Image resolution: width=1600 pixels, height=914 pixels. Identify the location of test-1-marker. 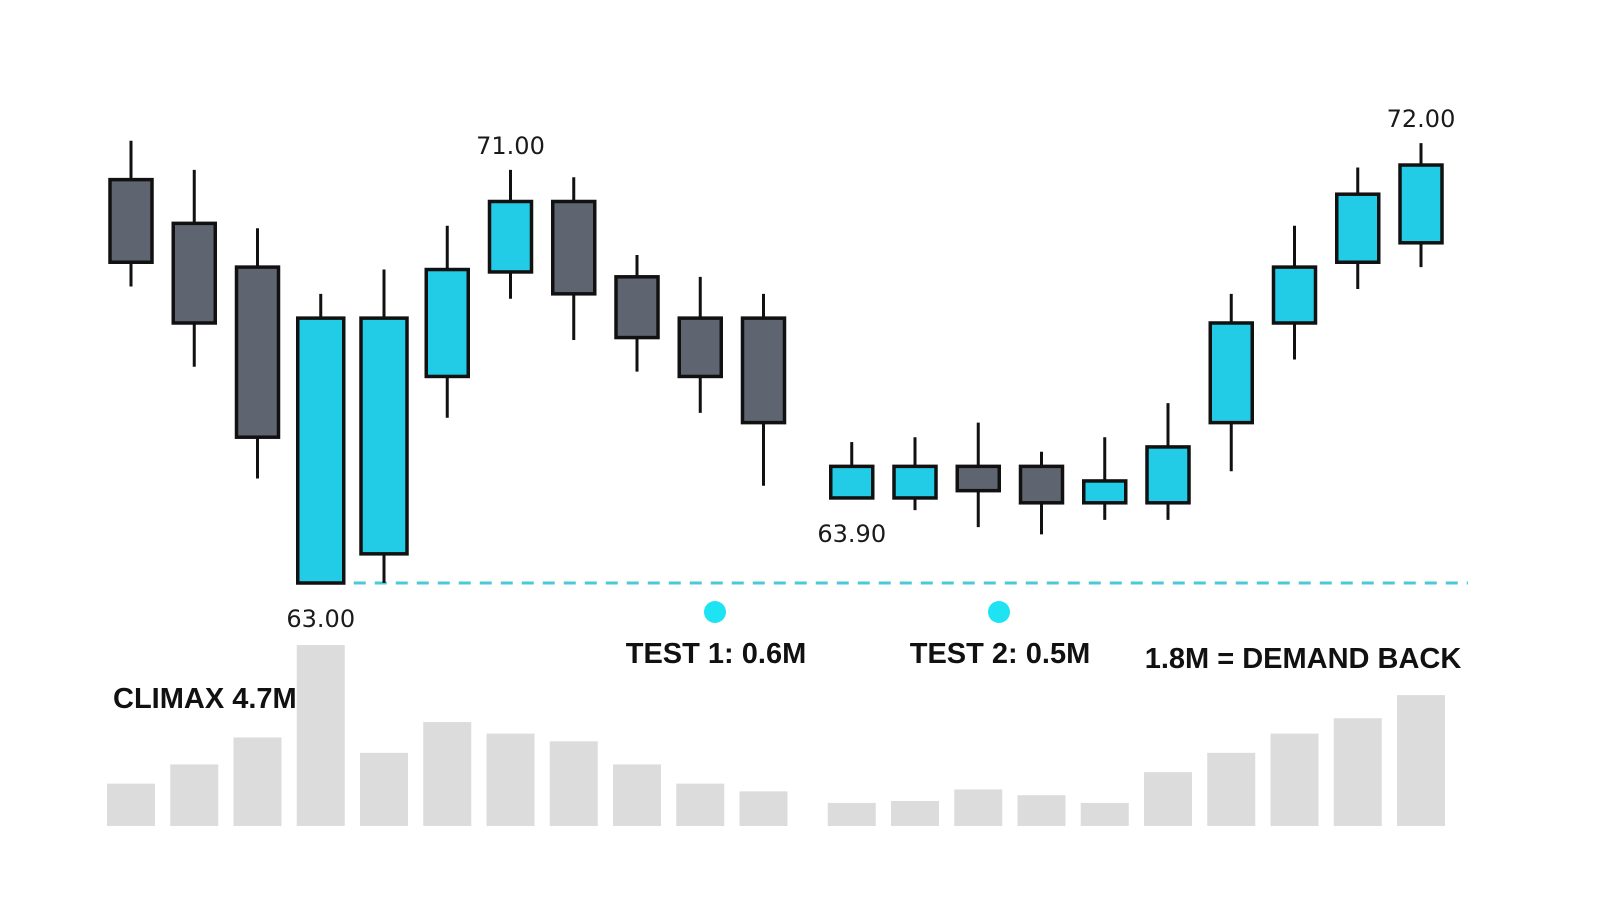
(715, 612).